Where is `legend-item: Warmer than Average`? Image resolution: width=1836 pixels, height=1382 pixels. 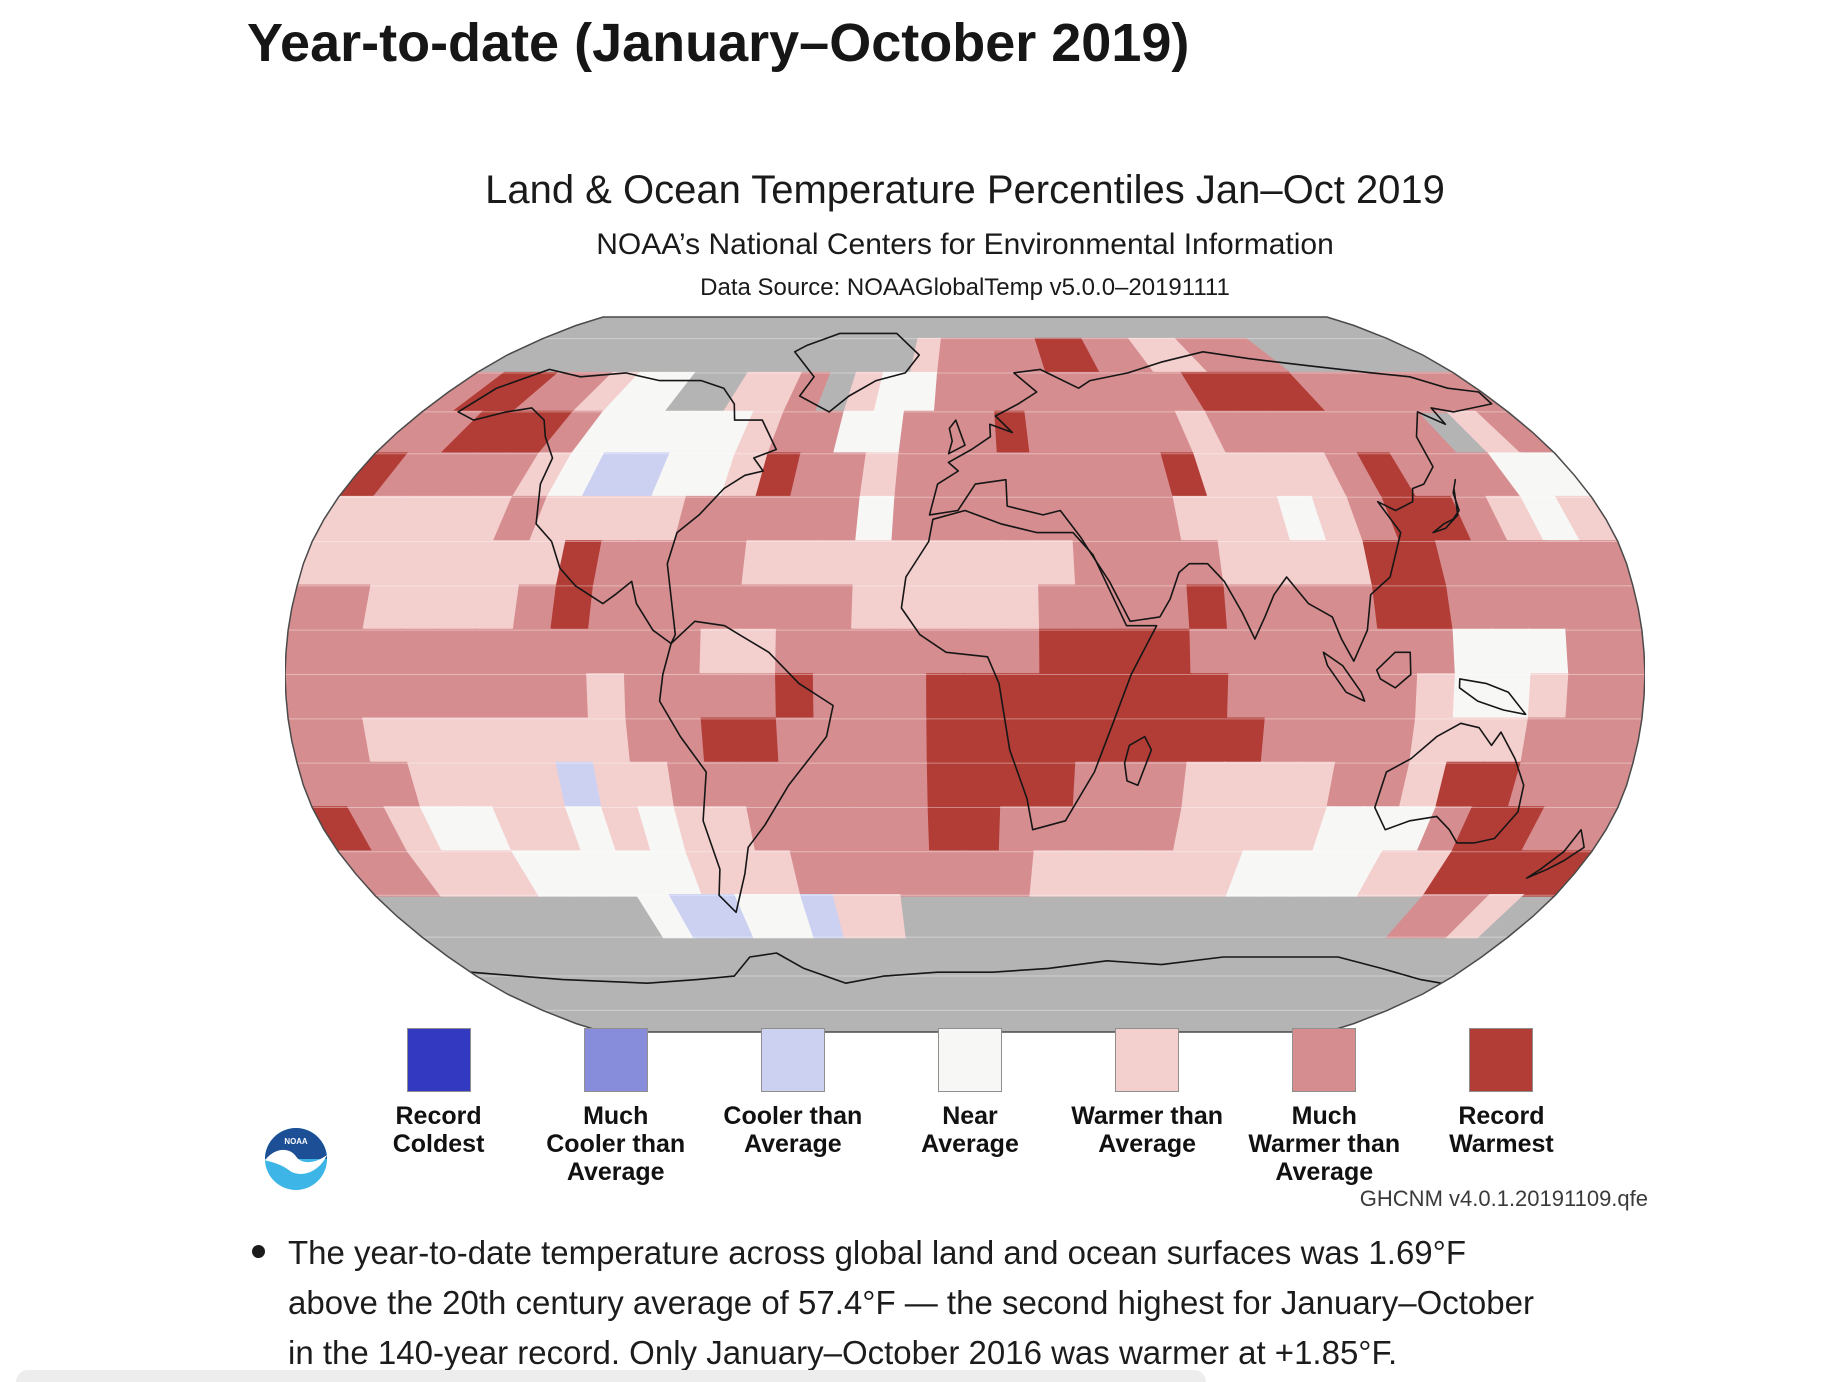
legend-item: Warmer than Average is located at coordinates (1147, 1107).